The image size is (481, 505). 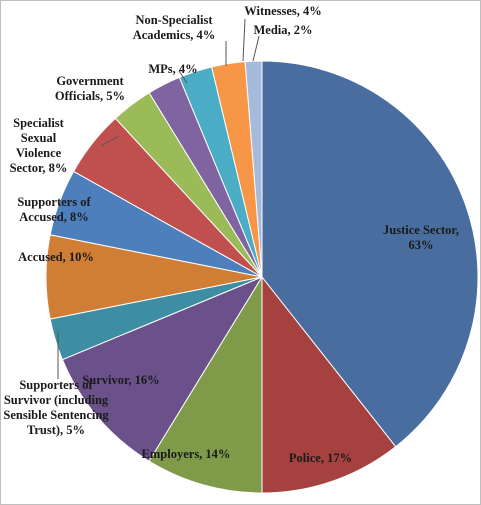 What do you see at coordinates (38, 145) in the screenshot?
I see `data-label: Specialist Sexual Violence Sector, 8%` at bounding box center [38, 145].